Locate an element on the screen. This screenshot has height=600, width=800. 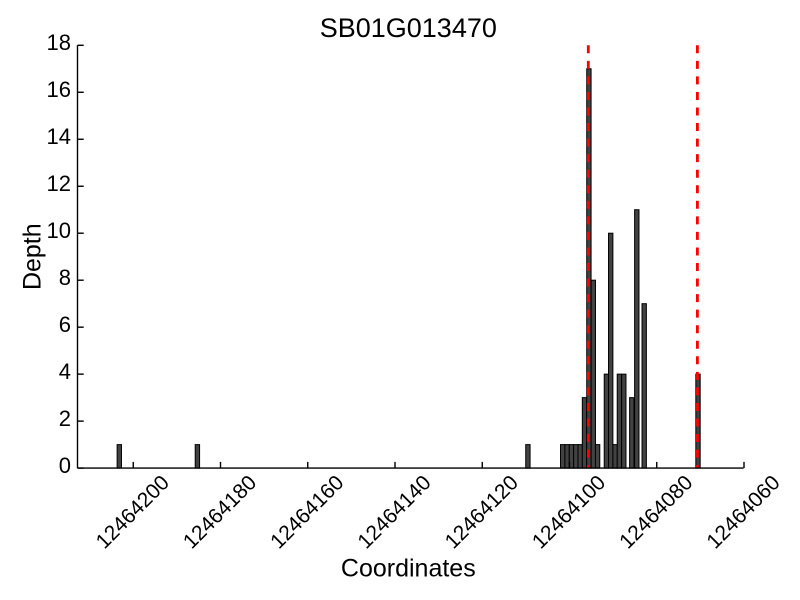
svg-text: Depth is located at coordinates (33, 256).